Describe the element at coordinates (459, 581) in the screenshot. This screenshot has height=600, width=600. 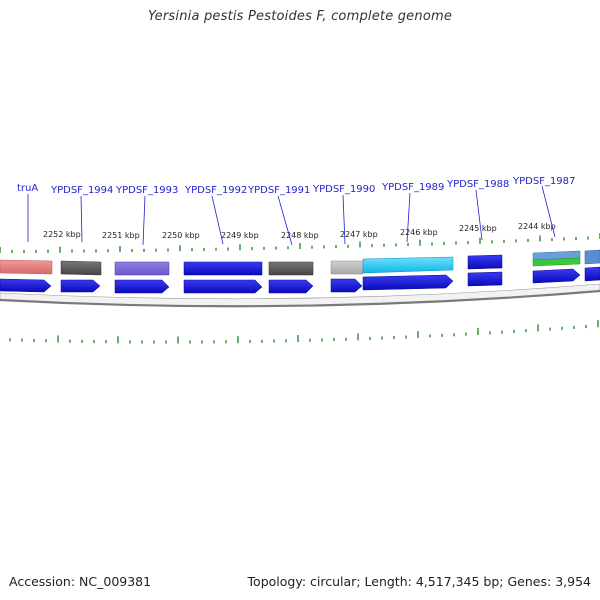
I see `length-value: 4,517,345 bp;` at that location.